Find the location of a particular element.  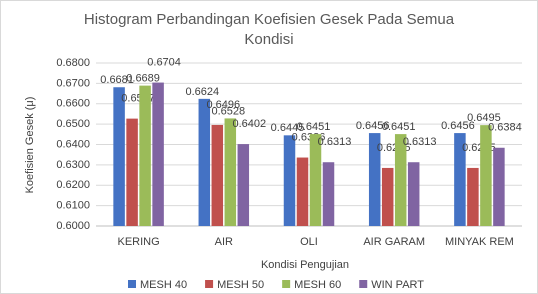

legend-label: WIN PART is located at coordinates (397, 285).